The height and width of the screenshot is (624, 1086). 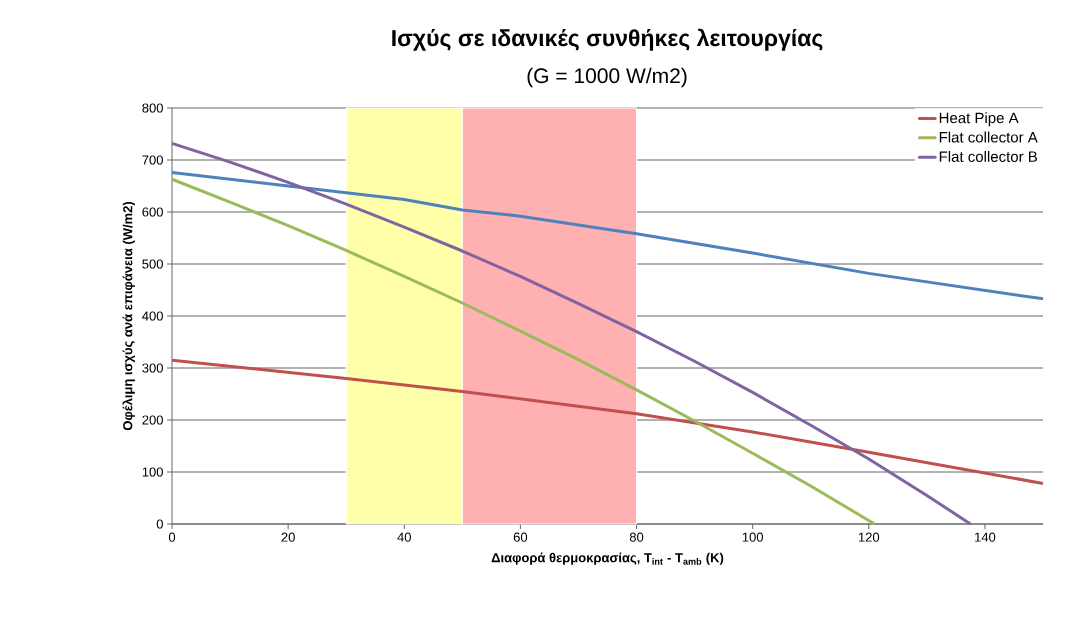 I want to click on x-tick-label: 100, so click(x=753, y=537).